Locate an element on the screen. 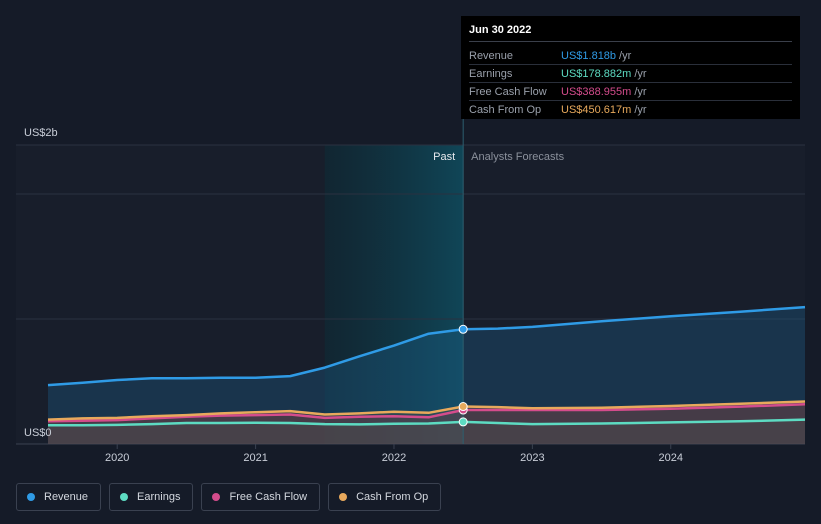 The image size is (821, 524). tooltip-series-name: Earnings is located at coordinates (491, 73).